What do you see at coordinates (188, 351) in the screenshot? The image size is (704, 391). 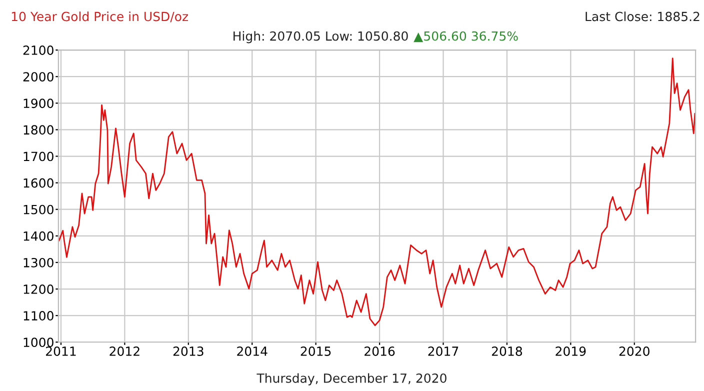 I see `x-tick-label: 2013` at bounding box center [188, 351].